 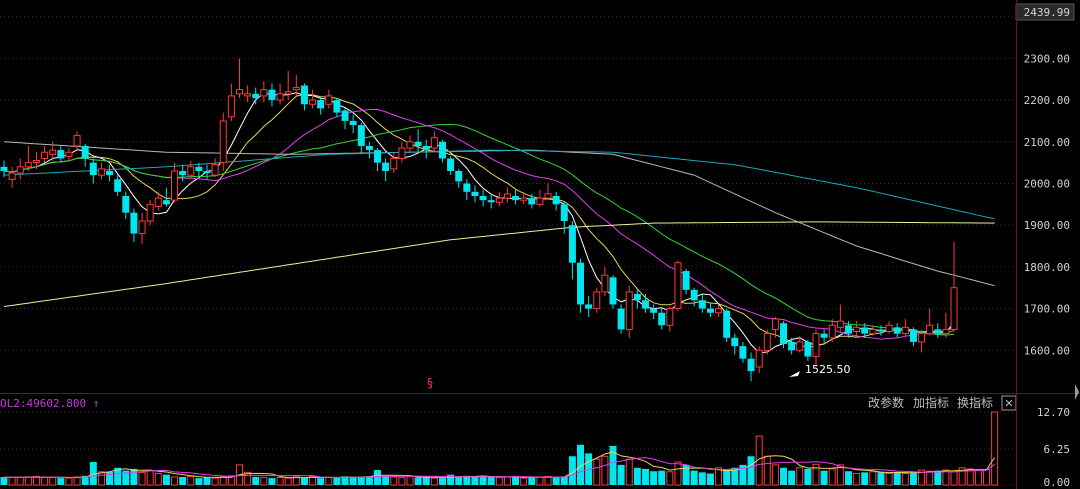 I want to click on volume-tick-label: 12.70, so click(x=1053, y=412).